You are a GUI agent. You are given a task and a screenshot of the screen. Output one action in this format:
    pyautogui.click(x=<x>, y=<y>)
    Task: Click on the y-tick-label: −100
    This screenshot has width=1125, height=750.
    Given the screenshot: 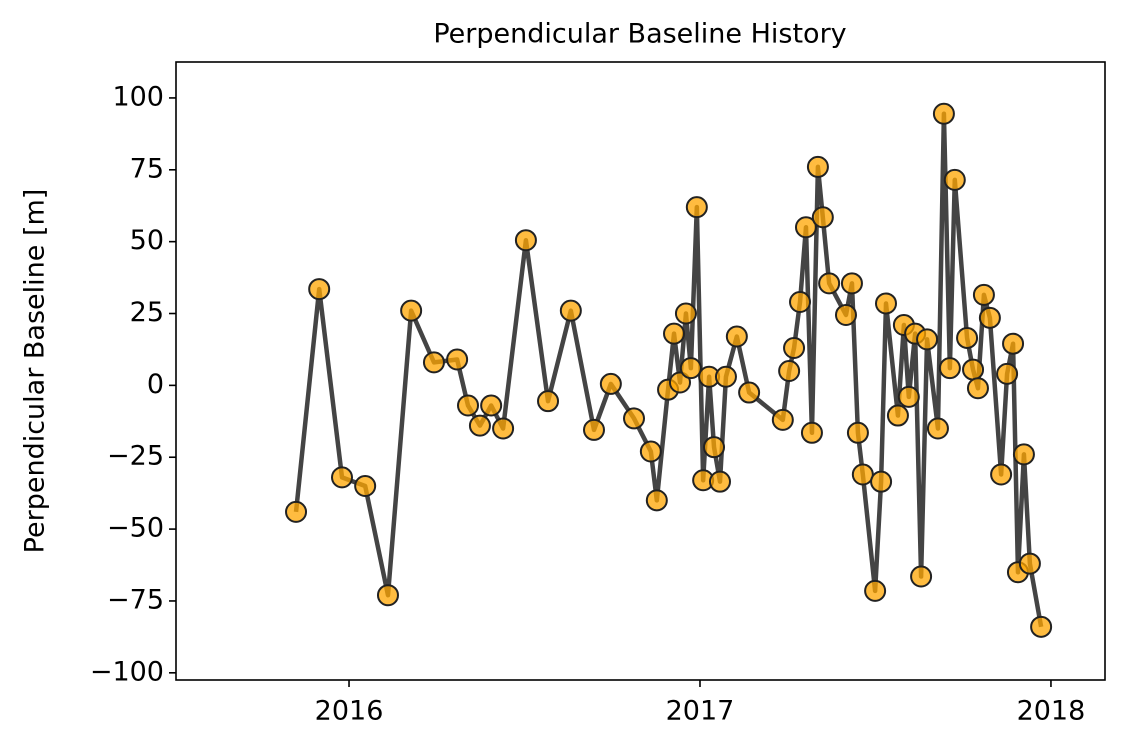 What is the action you would take?
    pyautogui.click(x=127, y=671)
    